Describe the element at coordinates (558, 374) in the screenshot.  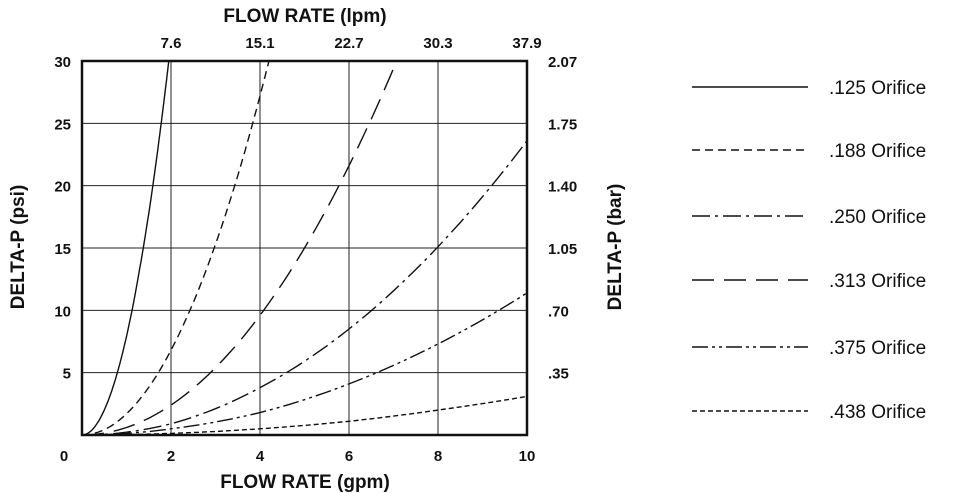
I see `y-tick-label-right: .35` at that location.